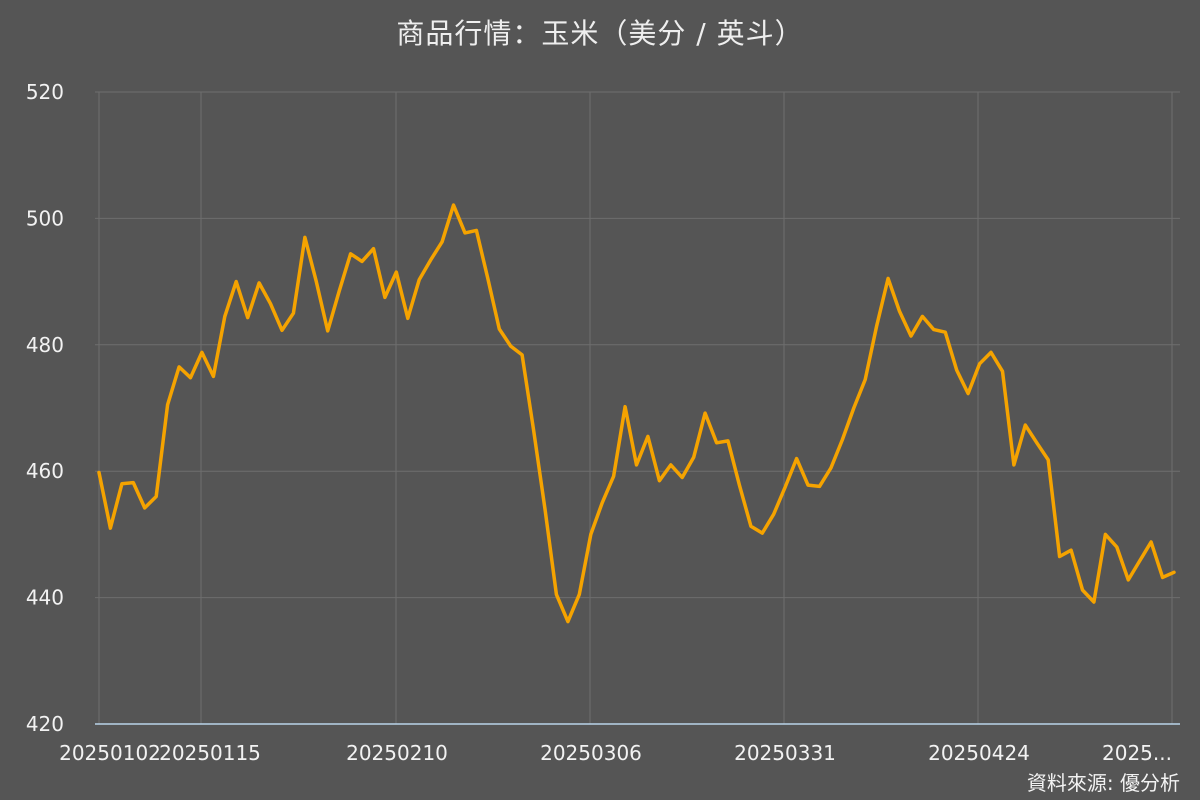 The image size is (1200, 800). I want to click on x-tick-label: 20250424, so click(979, 753).